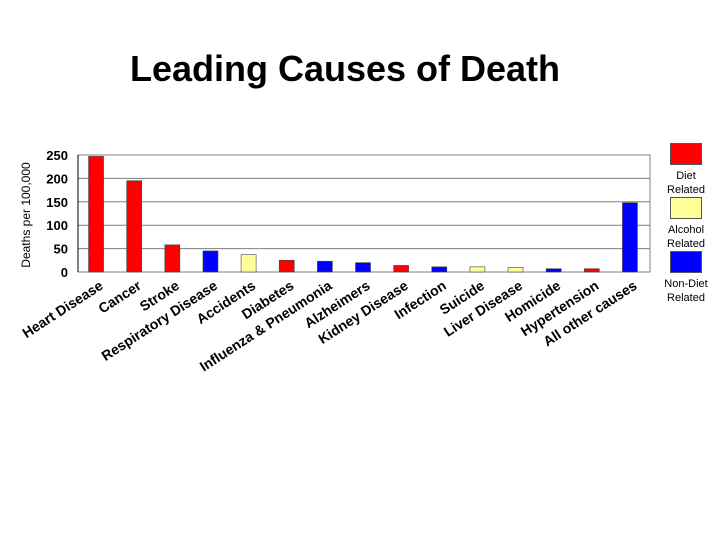  What do you see at coordinates (345, 68) in the screenshot?
I see `chart-title: Leading Causes of Death` at bounding box center [345, 68].